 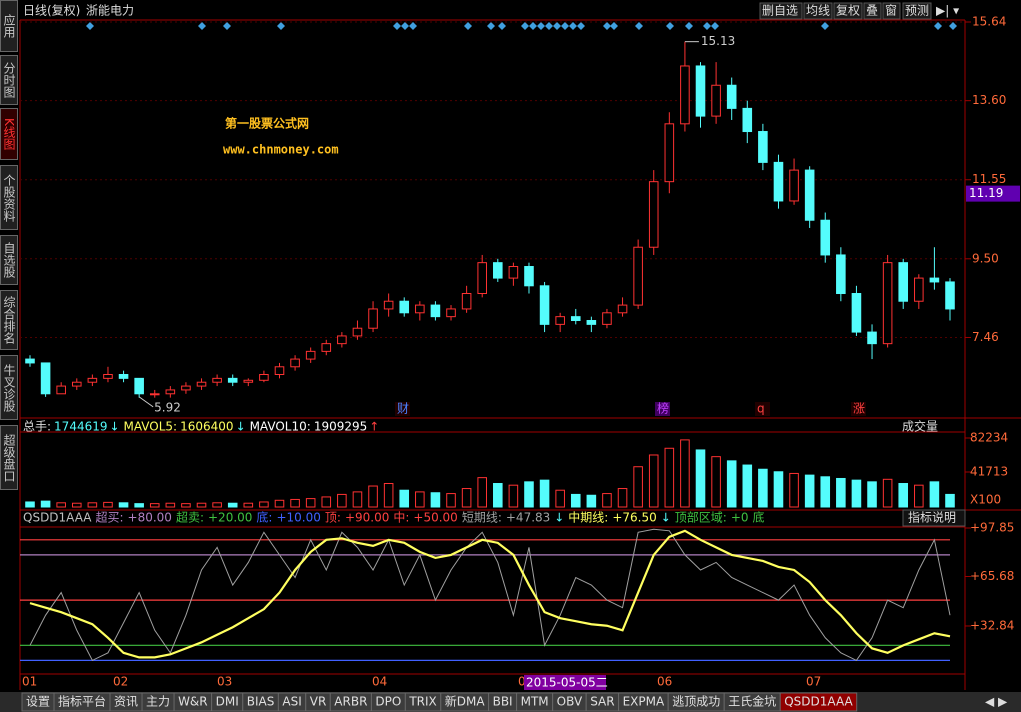 What do you see at coordinates (989, 179) in the screenshot?
I see `price-tick-label: 11.55` at bounding box center [989, 179].